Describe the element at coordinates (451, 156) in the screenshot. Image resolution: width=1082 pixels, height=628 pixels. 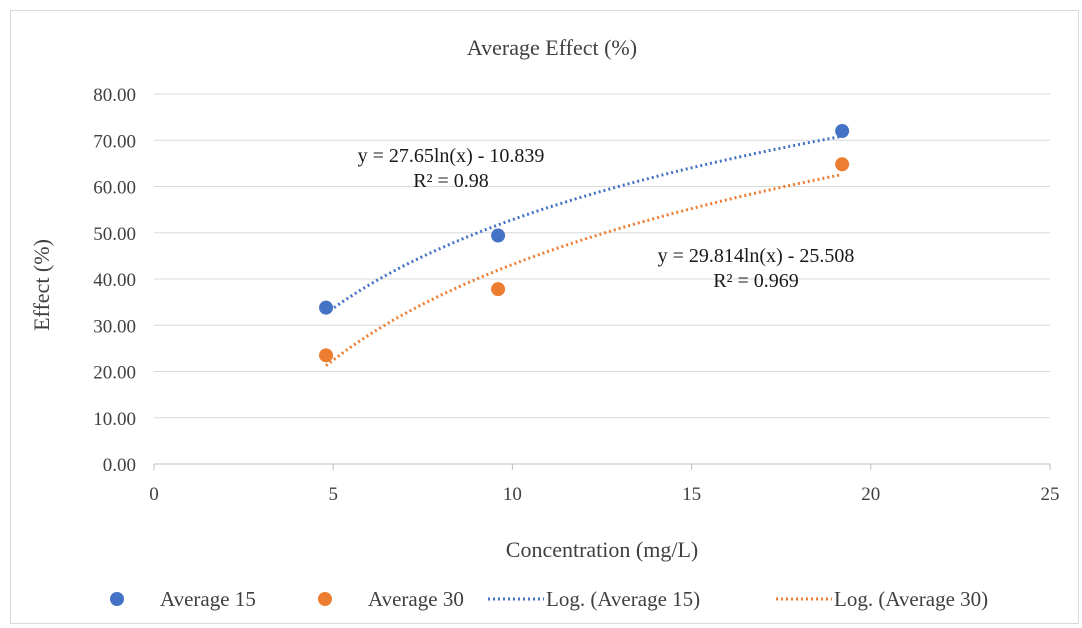
I see `equation-label-1: y = 27.65ln(x) - 10.839` at that location.